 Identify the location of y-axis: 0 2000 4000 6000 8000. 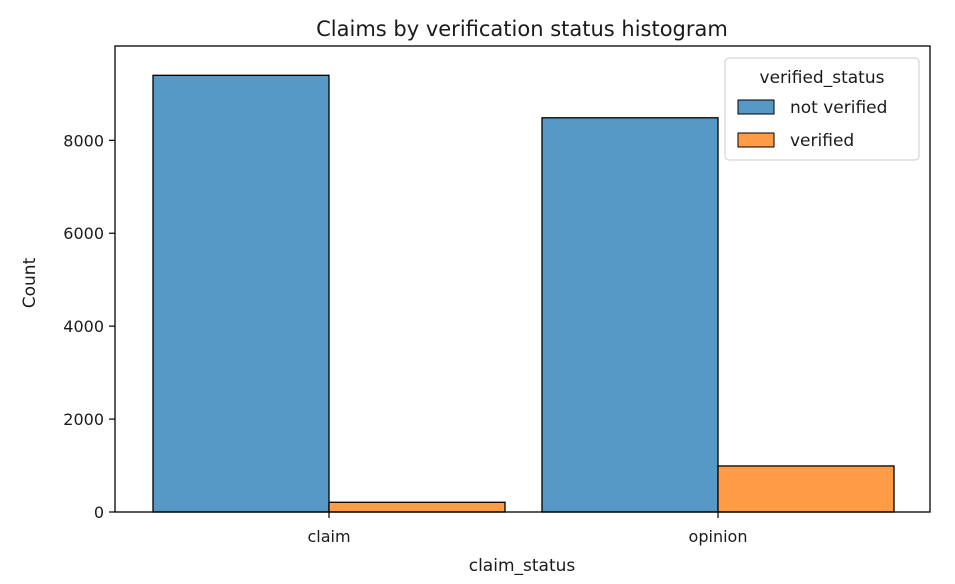
(89, 326).